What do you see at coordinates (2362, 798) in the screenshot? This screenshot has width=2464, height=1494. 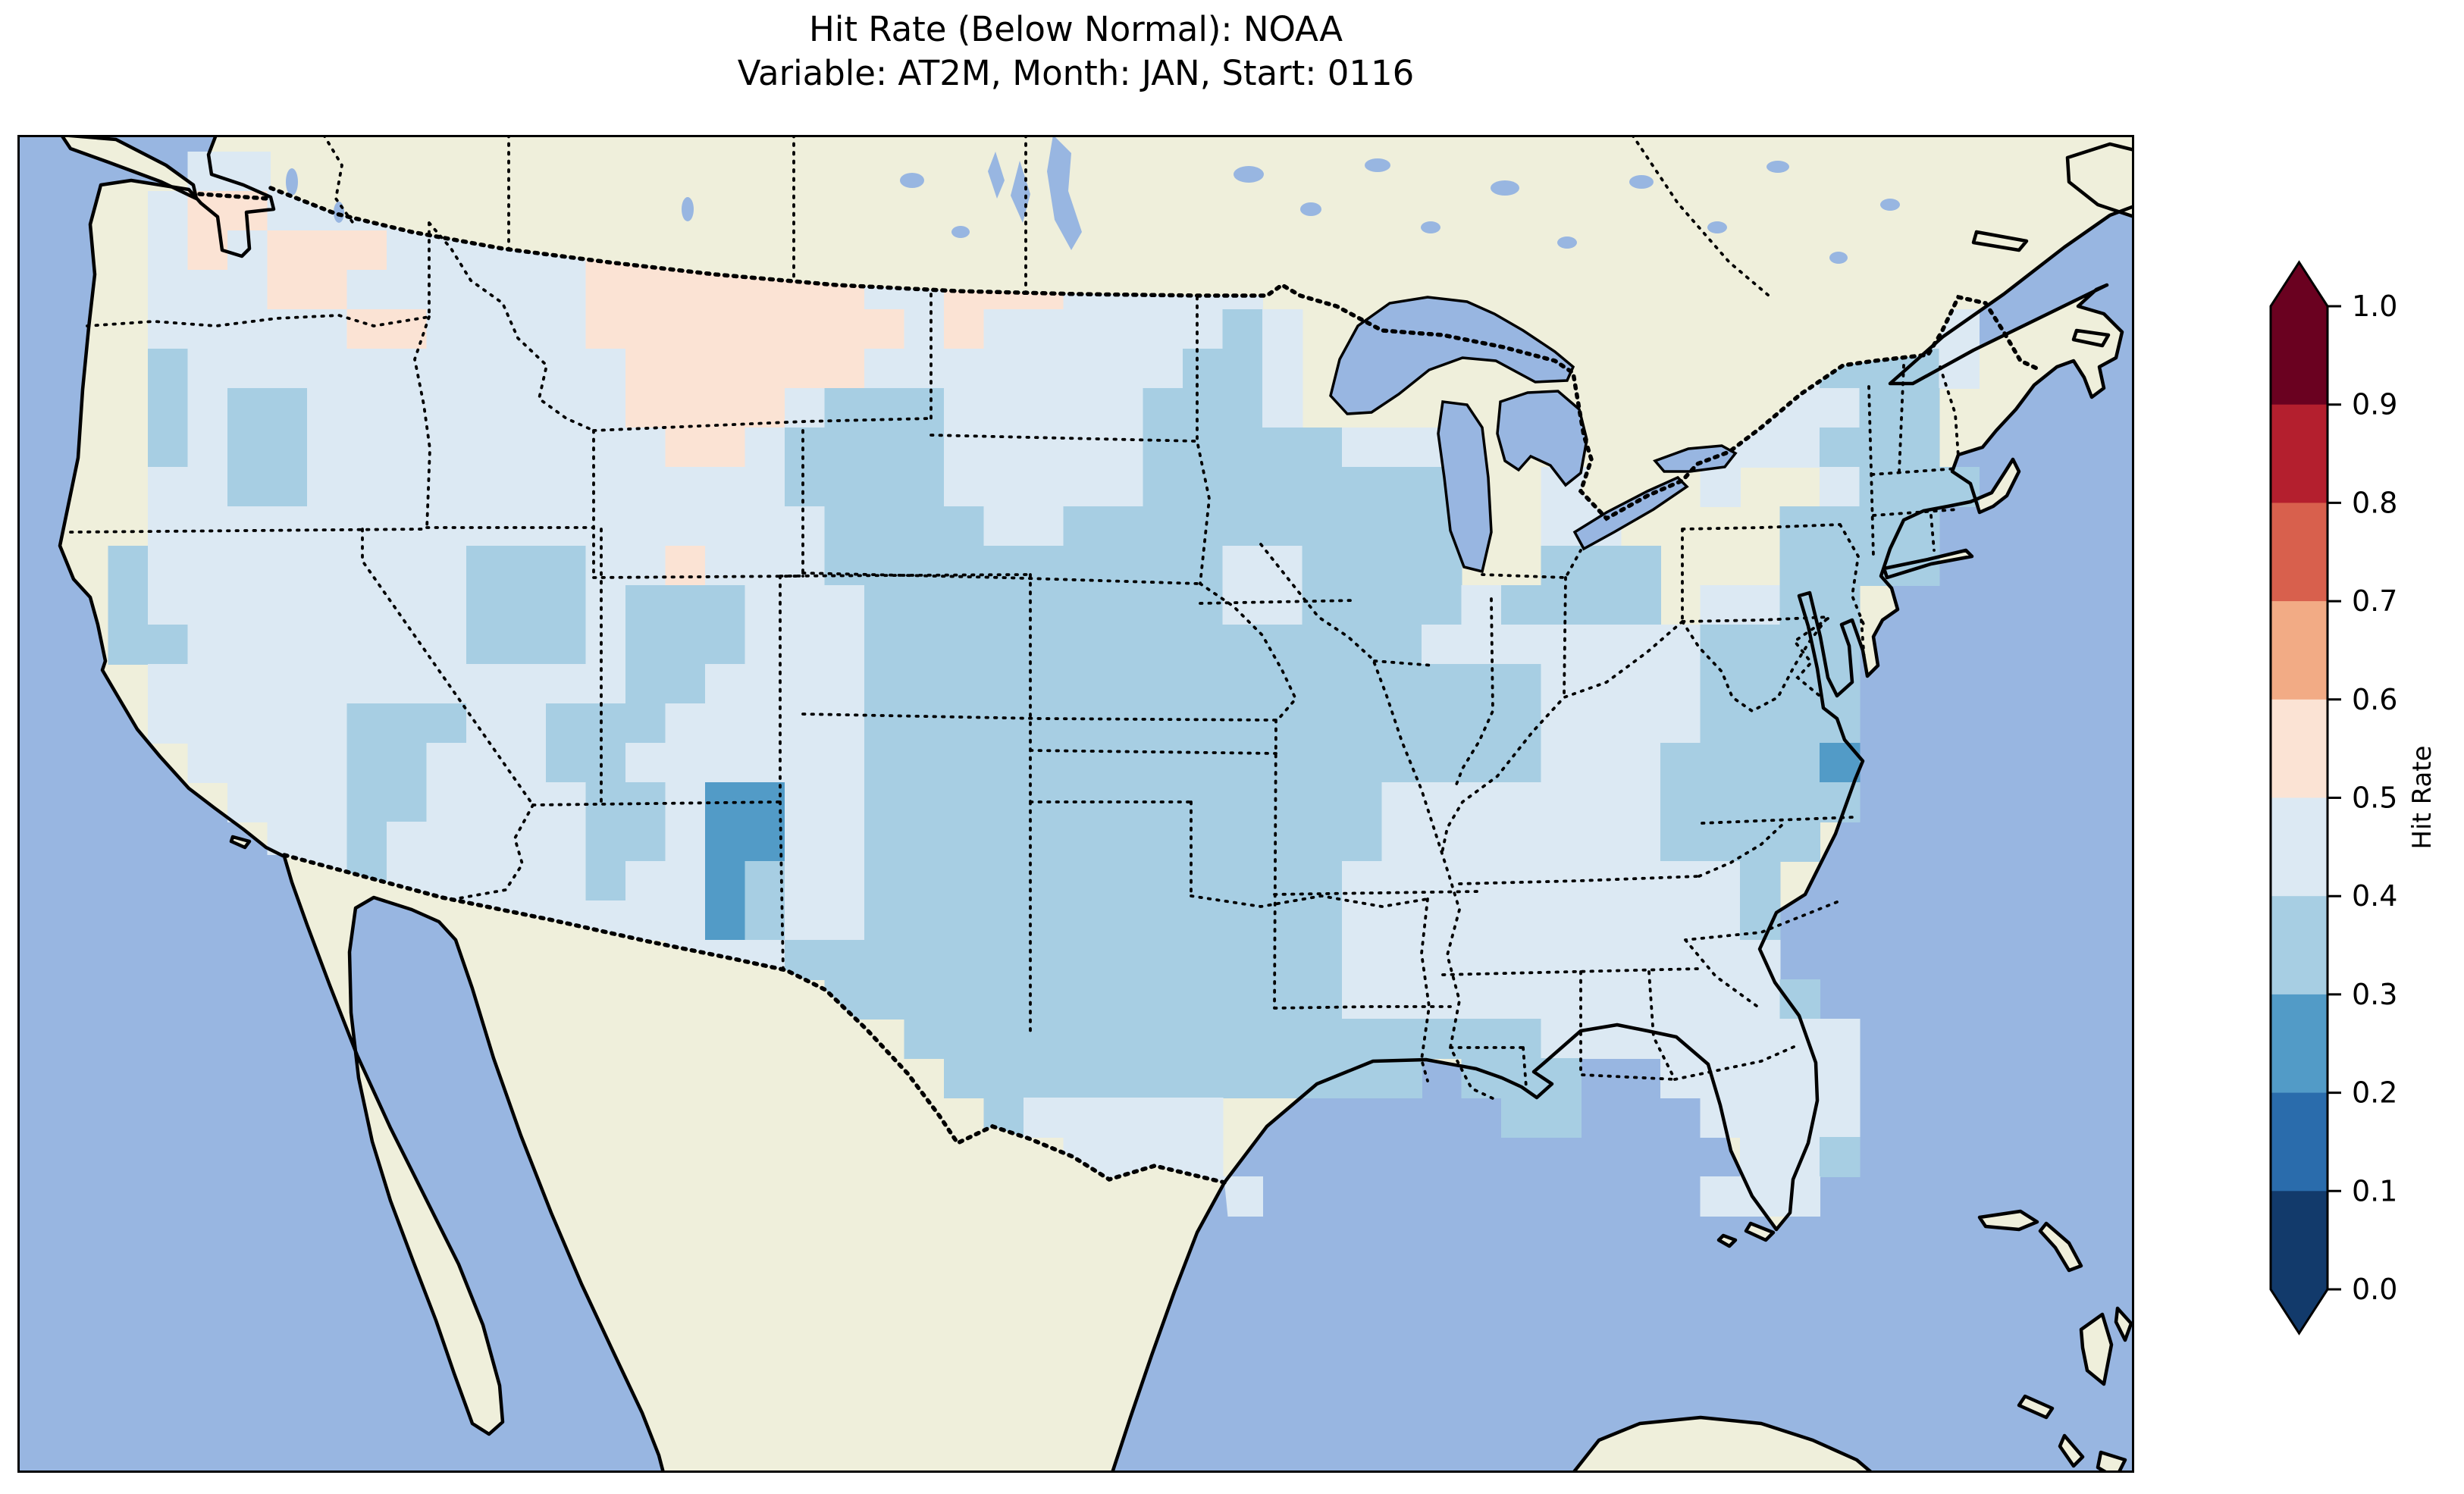 I see `colorbar-ticks: 1.0 0.9 0.8 0.7 0.6 0.5 0.4 0.3 0.2 0.1 0.0` at bounding box center [2362, 798].